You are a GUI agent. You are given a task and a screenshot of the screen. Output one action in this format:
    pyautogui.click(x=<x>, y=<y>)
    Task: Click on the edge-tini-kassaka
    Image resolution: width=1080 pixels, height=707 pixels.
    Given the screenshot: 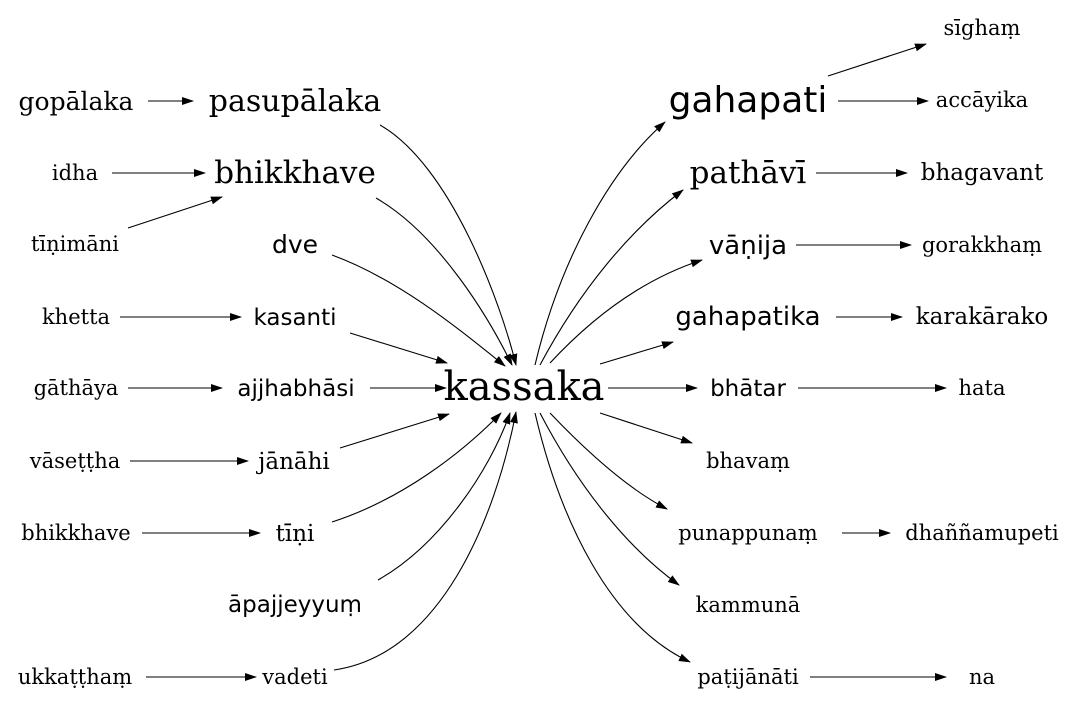 What is the action you would take?
    pyautogui.click(x=416, y=467)
    